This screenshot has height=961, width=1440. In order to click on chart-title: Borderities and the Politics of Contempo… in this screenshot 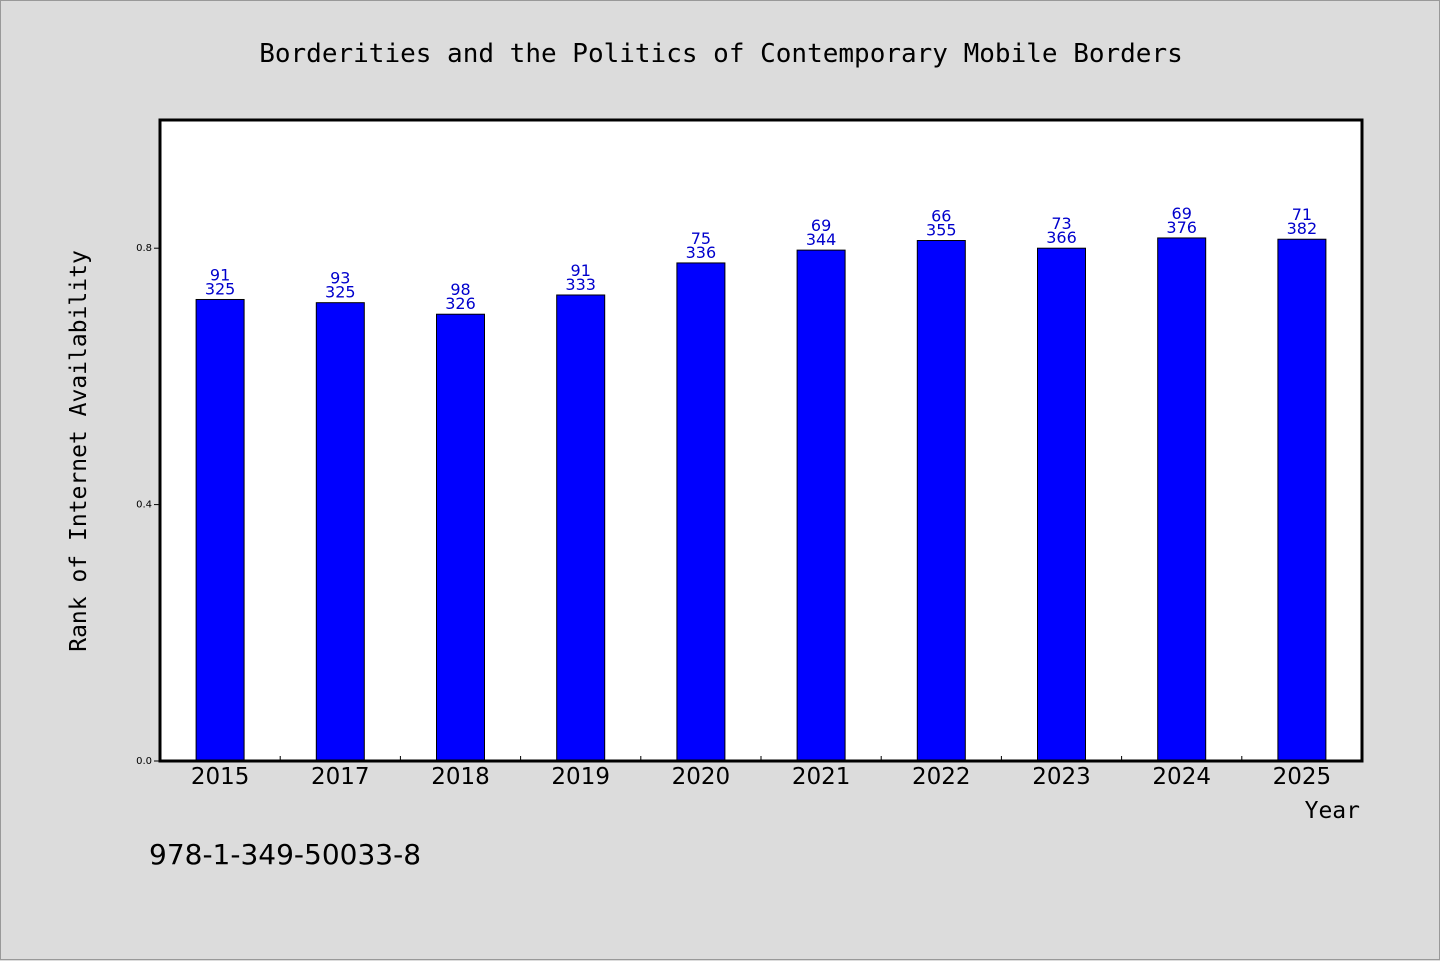, I will do `click(721, 54)`.